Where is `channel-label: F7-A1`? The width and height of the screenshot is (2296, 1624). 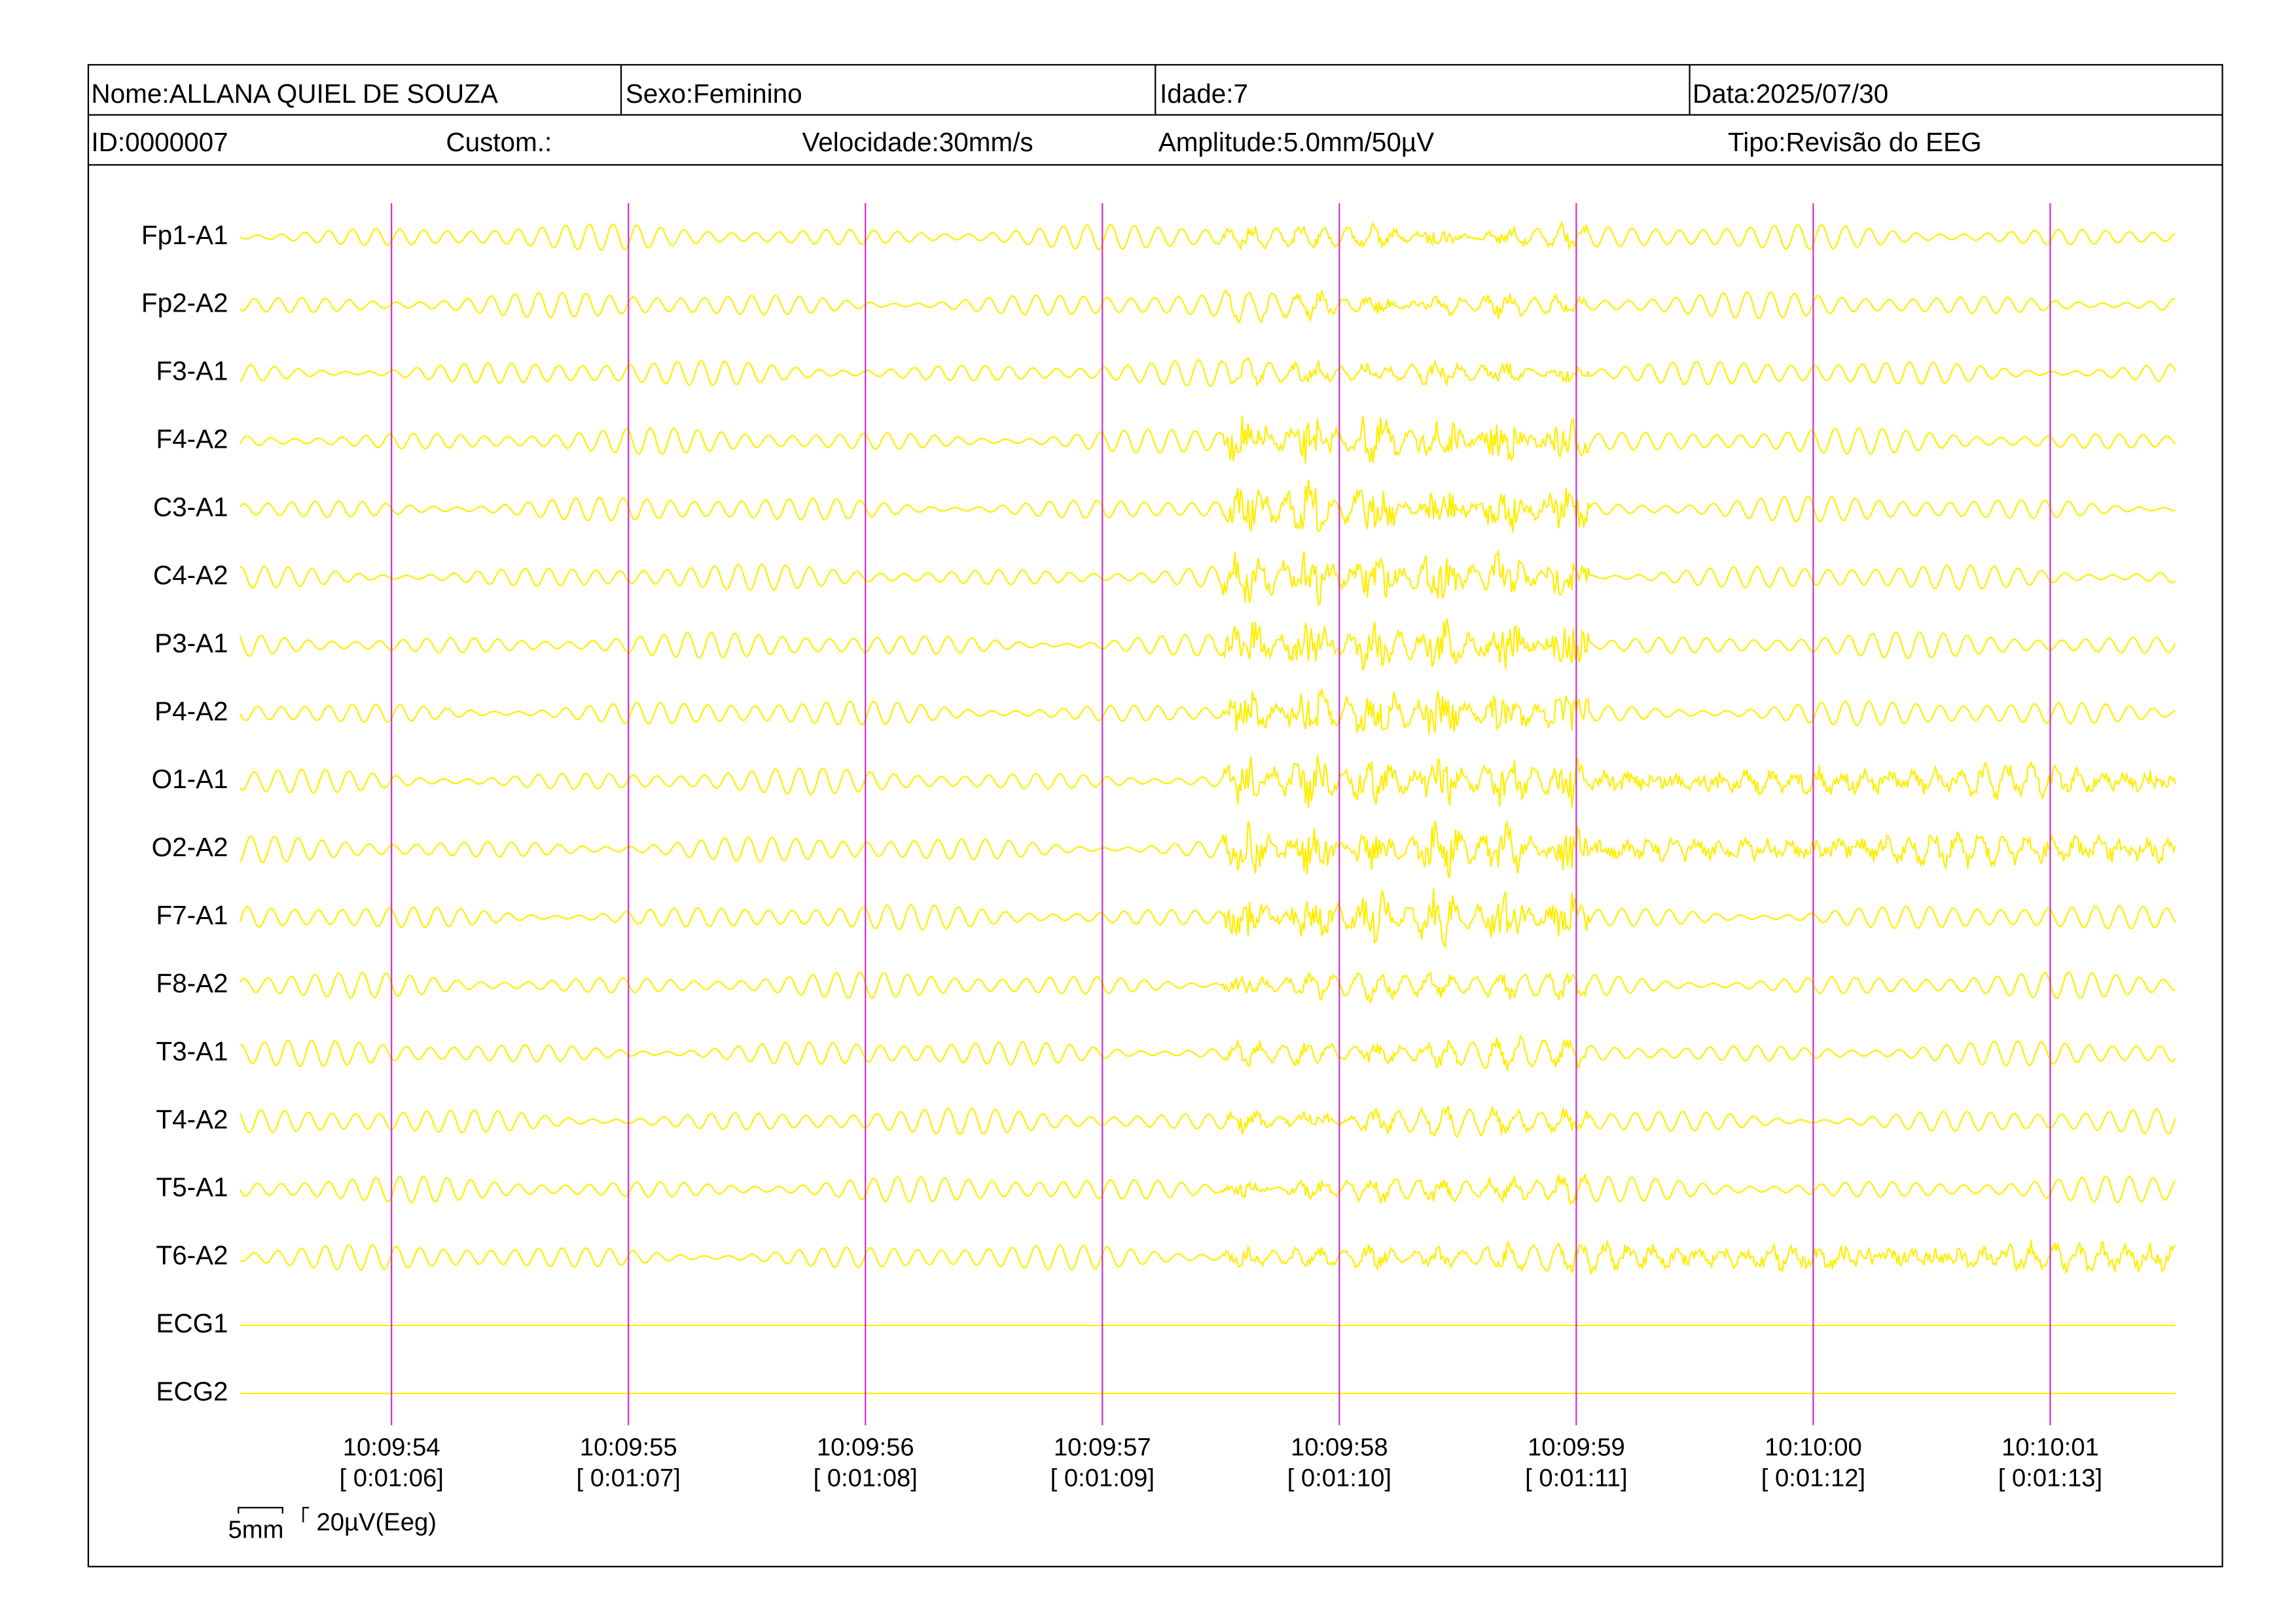
channel-label: F7-A1 is located at coordinates (192, 915).